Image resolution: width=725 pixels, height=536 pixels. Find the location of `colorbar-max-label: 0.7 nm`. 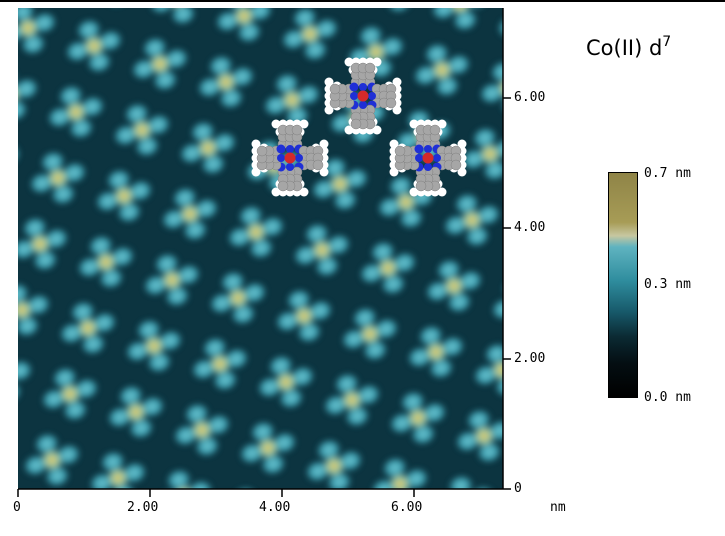

colorbar-max-label: 0.7 nm is located at coordinates (667, 173).